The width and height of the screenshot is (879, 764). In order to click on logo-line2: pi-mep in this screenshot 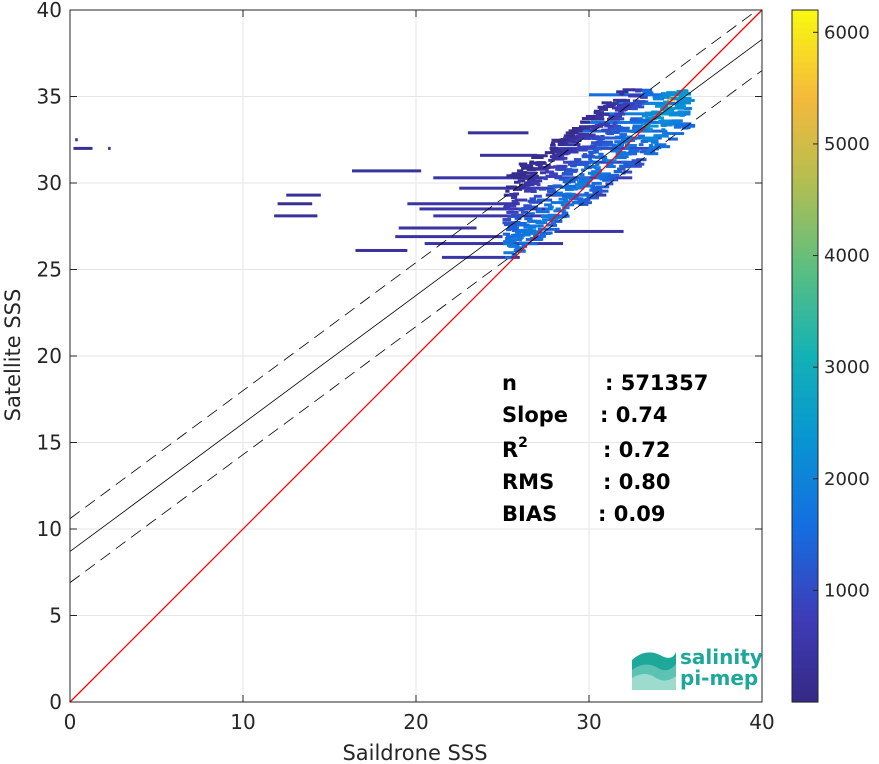, I will do `click(719, 678)`.